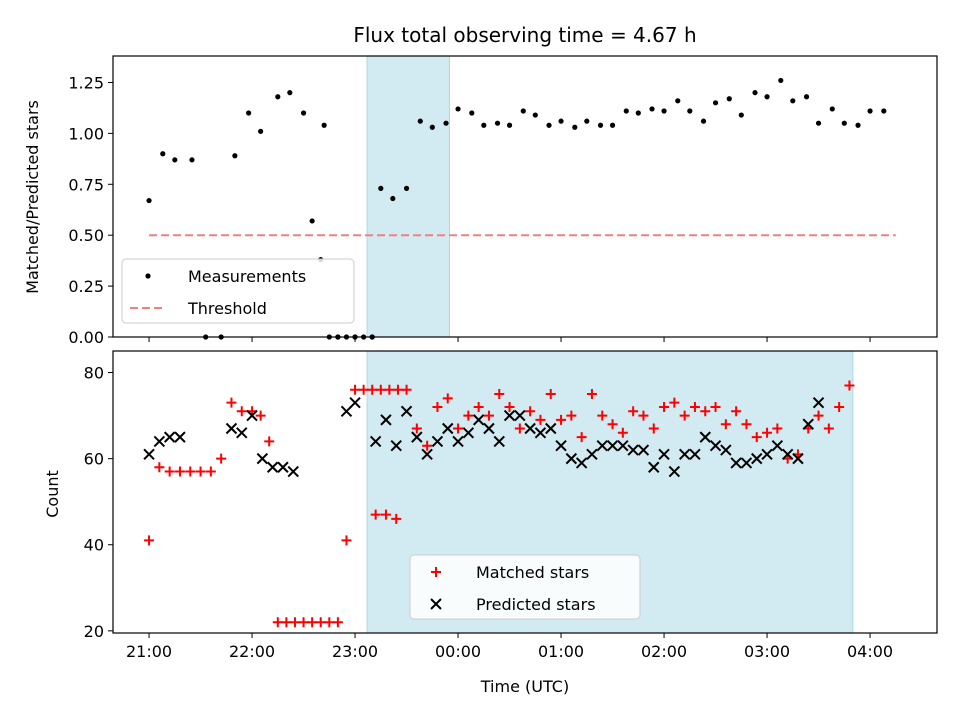 This screenshot has width=960, height=720. I want to click on ytick-label: 0.75, so click(86, 184).